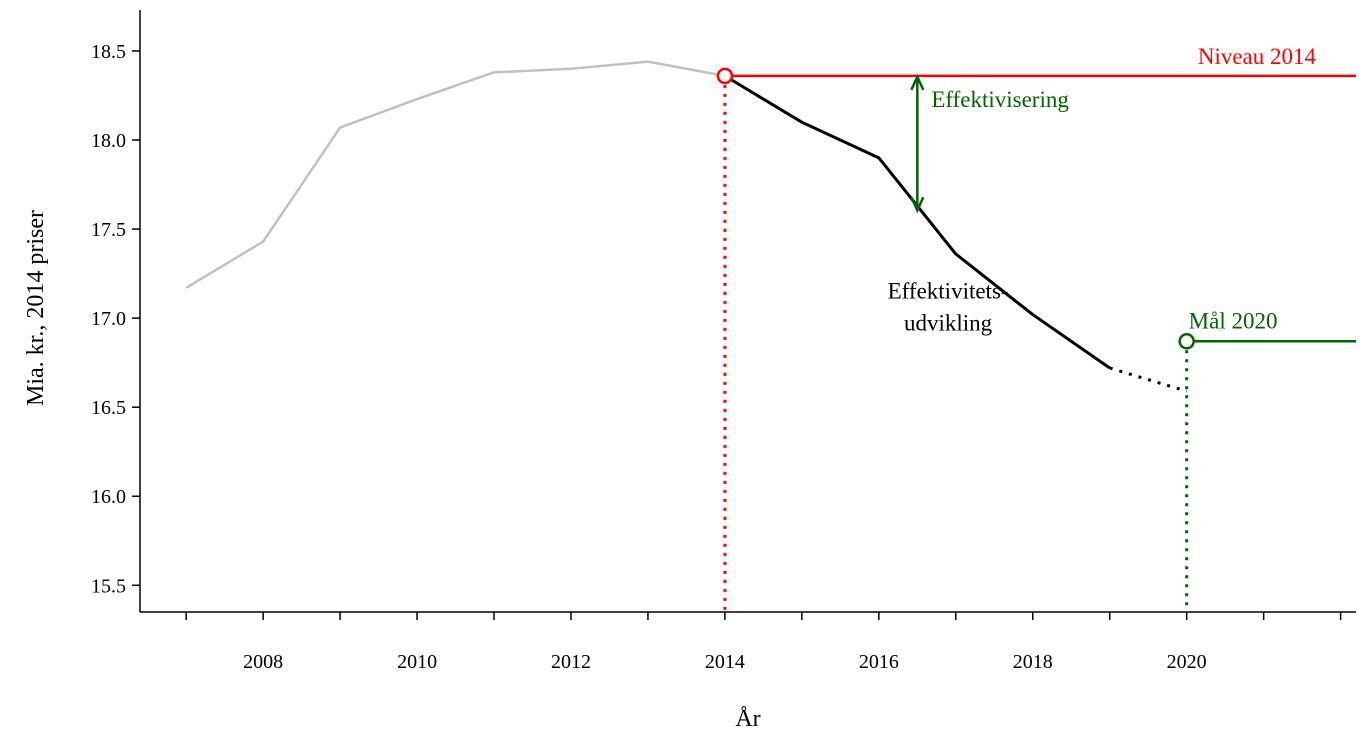  Describe the element at coordinates (571, 662) in the screenshot. I see `x-tick-label: 2012` at that location.